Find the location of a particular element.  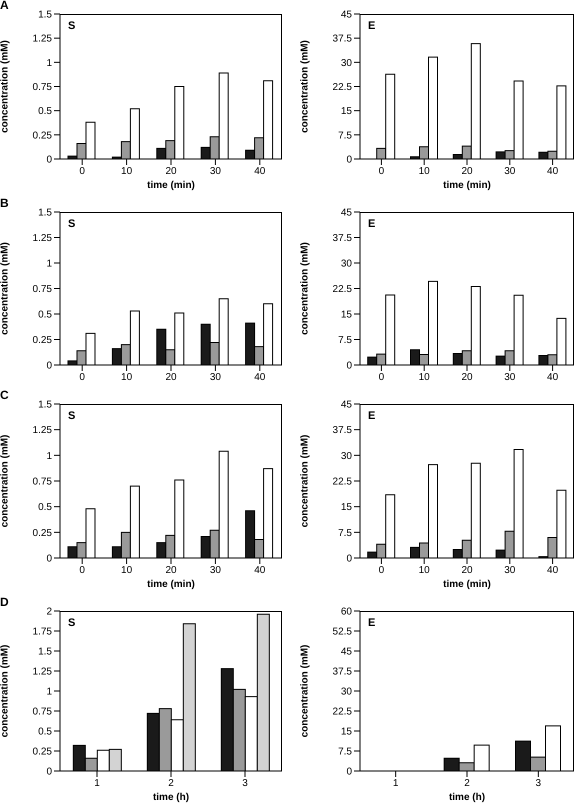

text: A is located at coordinates (4, 6).